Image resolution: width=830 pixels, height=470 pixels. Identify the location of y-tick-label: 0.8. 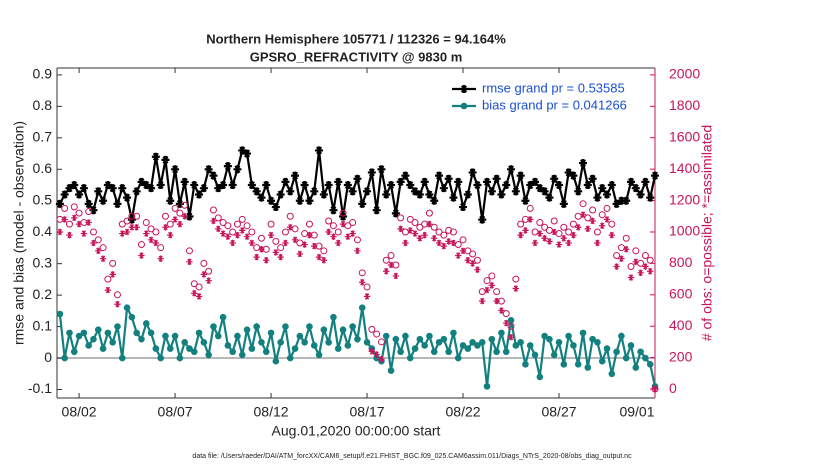
(43, 105).